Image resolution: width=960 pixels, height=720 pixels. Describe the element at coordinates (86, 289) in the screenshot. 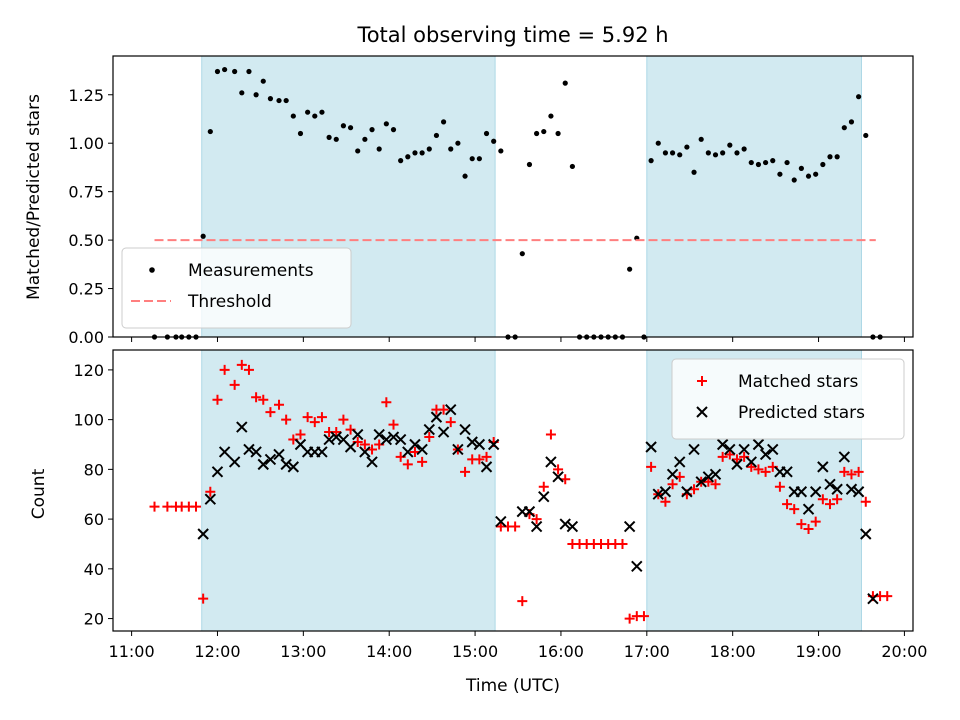

I see `y-tick-label: 0.25` at that location.